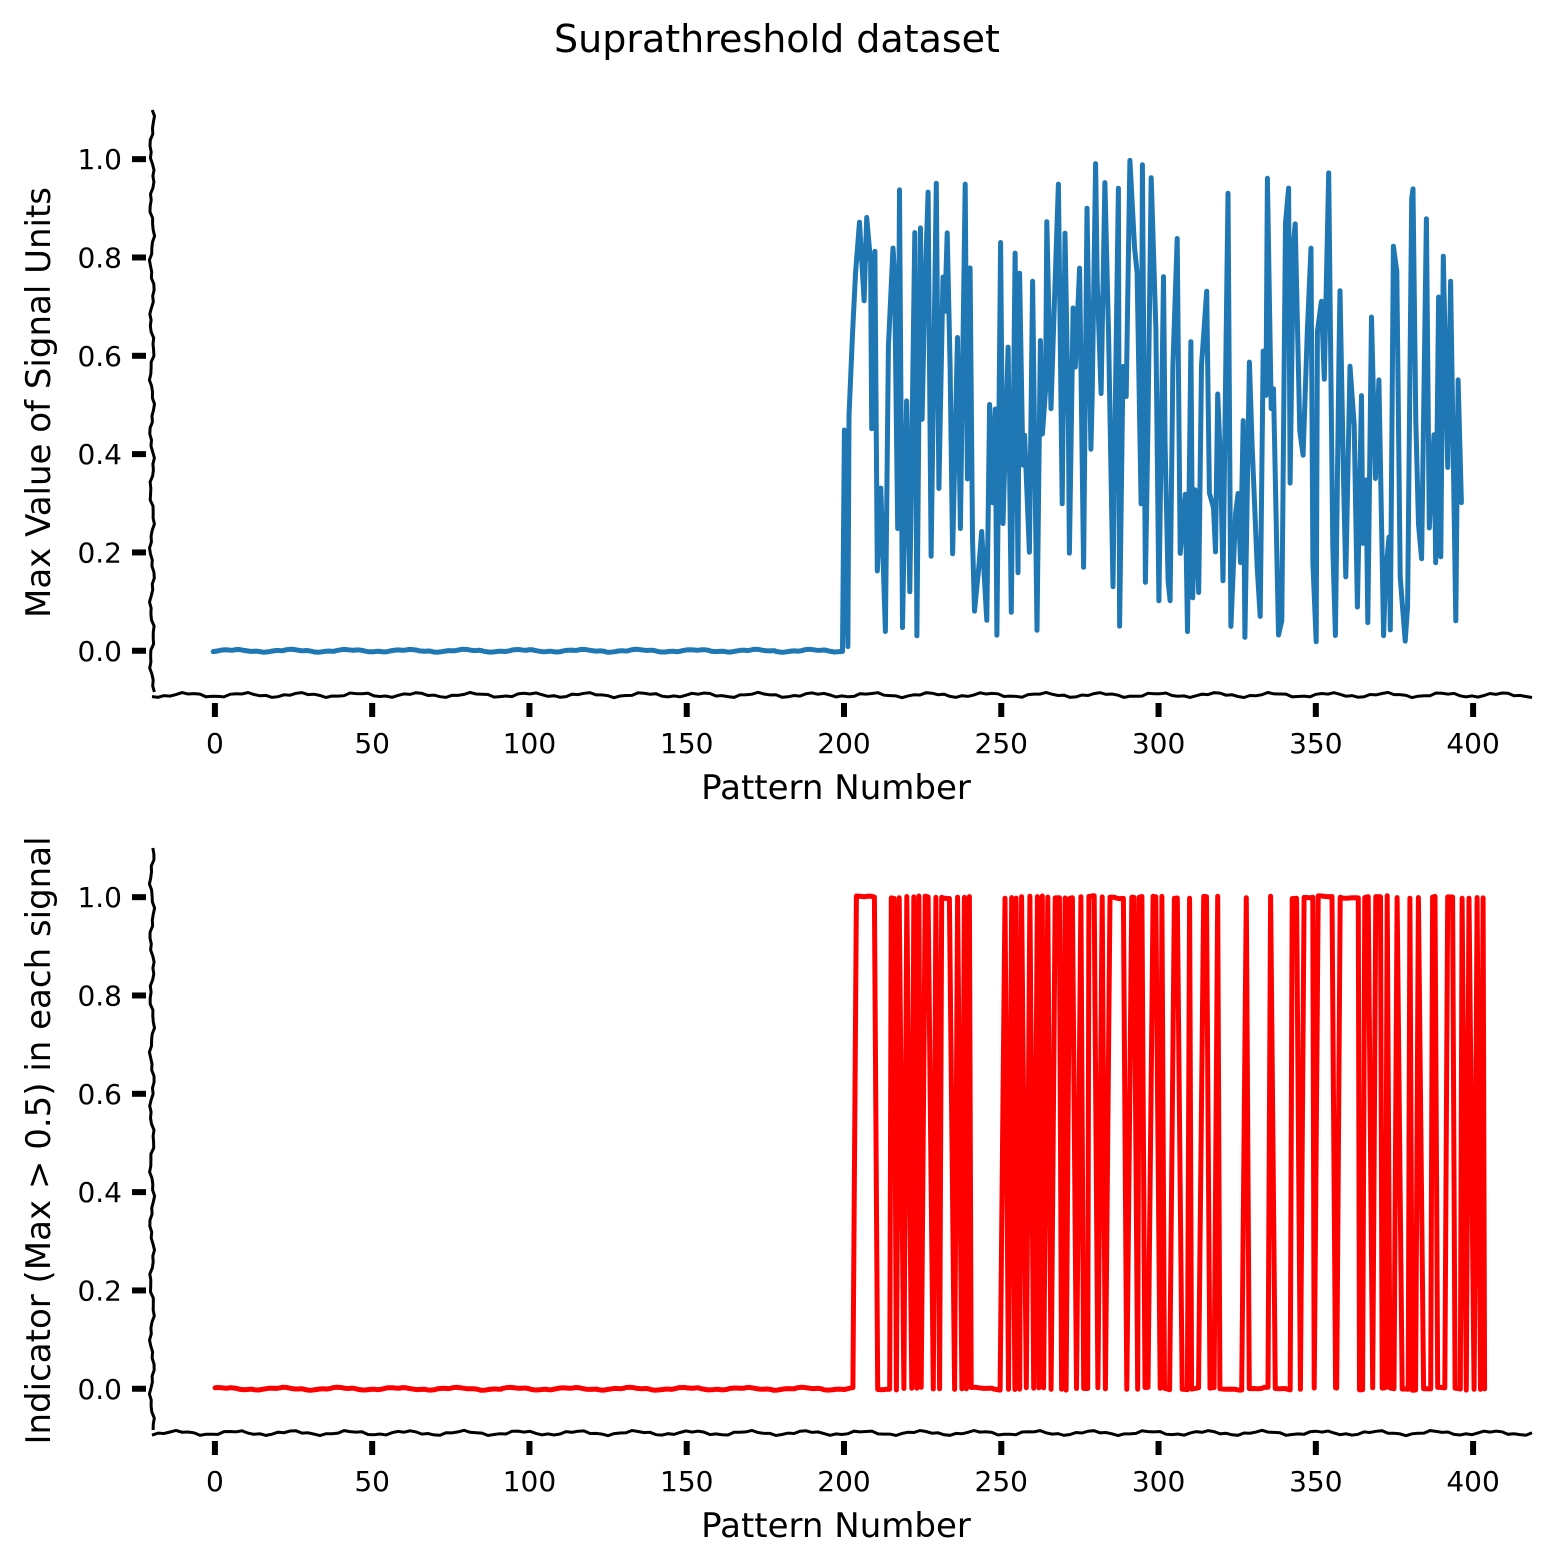  Describe the element at coordinates (39, 1140) in the screenshot. I see `y-axis-label: Indicator (Max > 0.5) in each signal` at that location.